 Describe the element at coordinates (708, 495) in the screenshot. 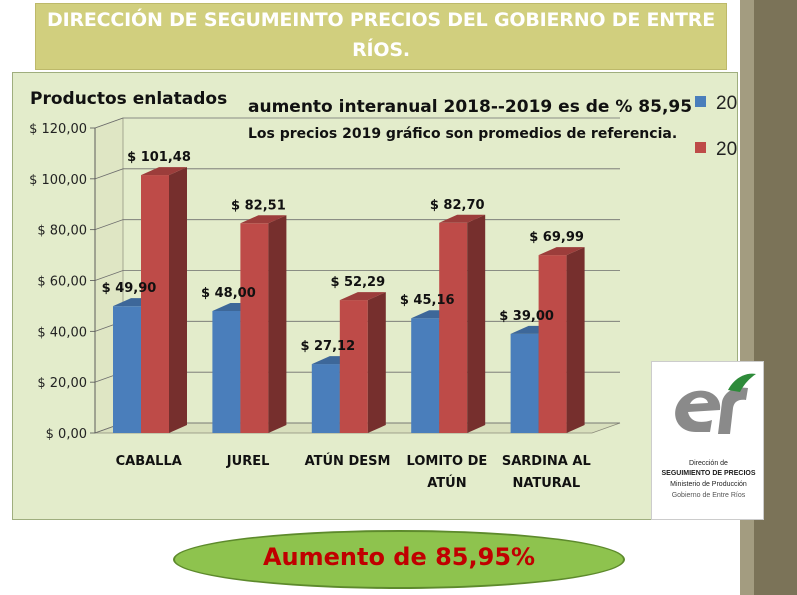

I see `logo-line-4: Gobierno de Entre Ríos` at that location.